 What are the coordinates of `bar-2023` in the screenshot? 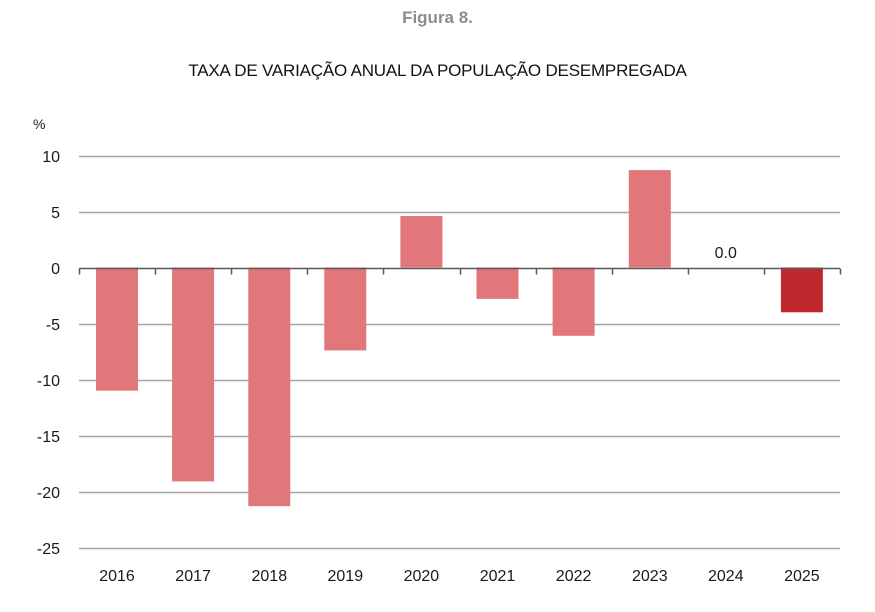 It's located at (649, 219).